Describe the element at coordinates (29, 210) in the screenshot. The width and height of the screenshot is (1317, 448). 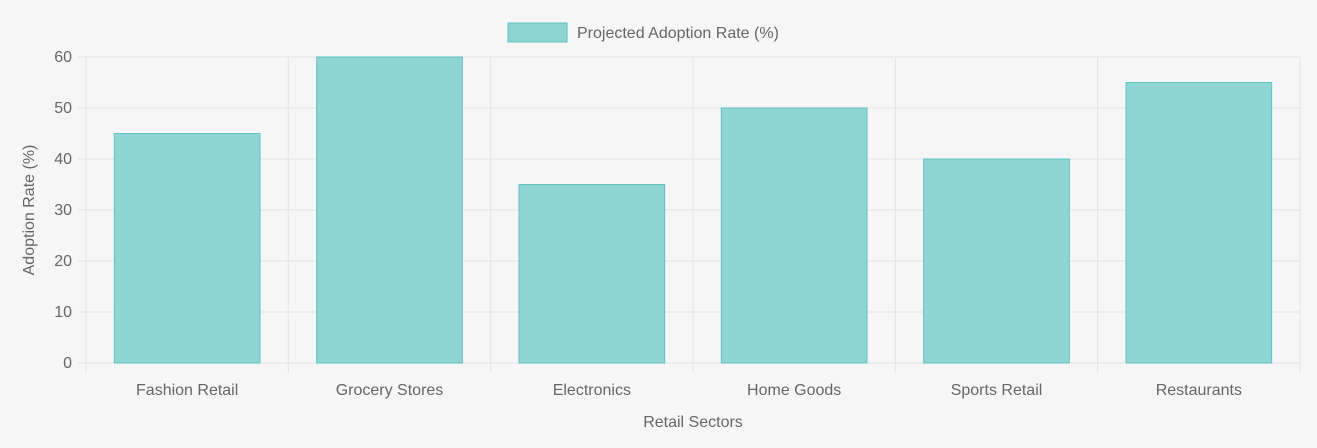
I see `y-axis-title: Adoption Rate (%)` at that location.